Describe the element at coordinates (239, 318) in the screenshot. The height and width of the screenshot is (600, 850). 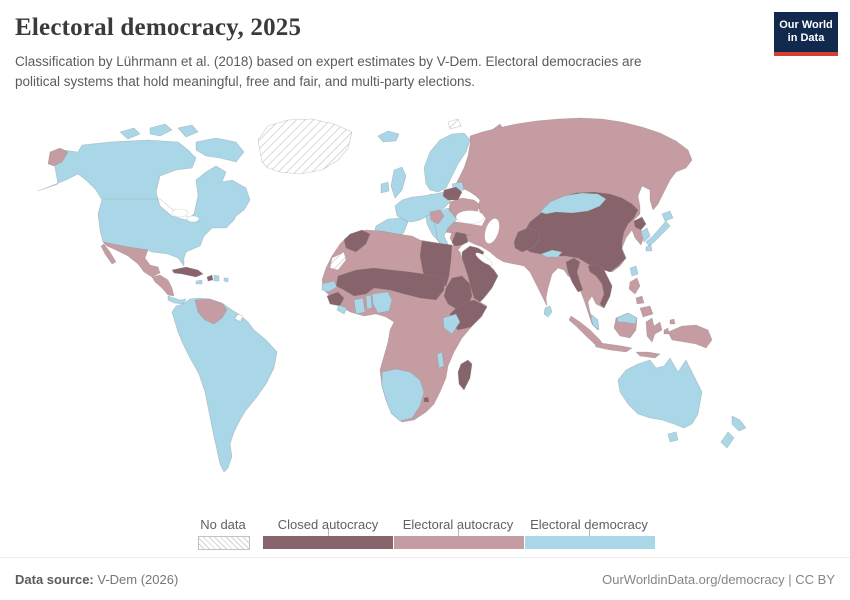
I see `region-french-guiana` at that location.